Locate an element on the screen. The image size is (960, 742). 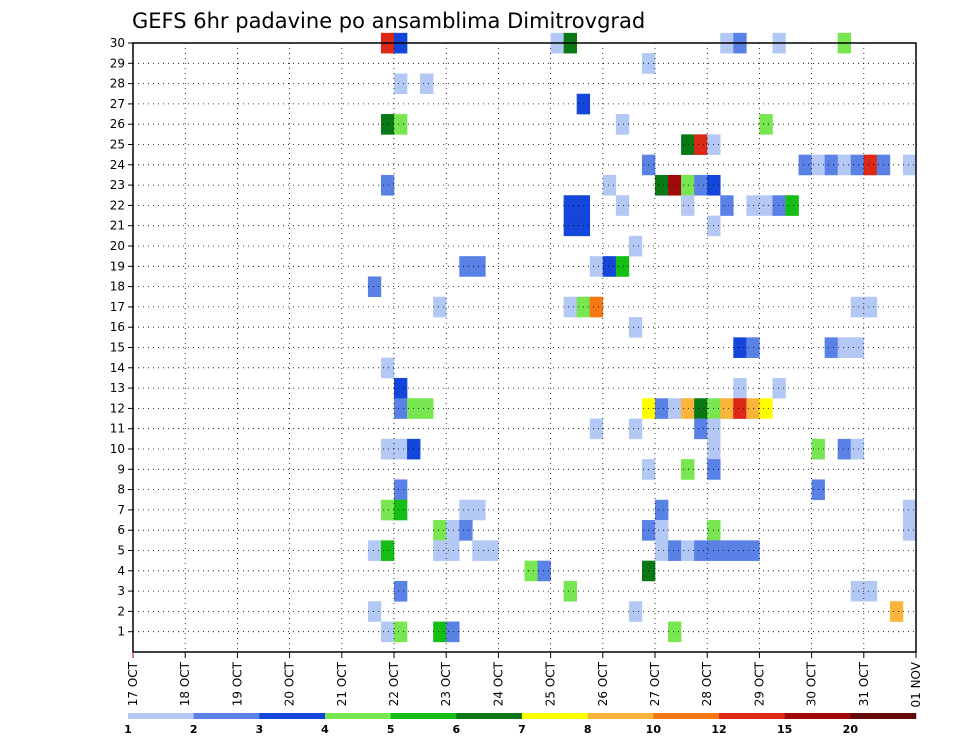
x-tick-label: 21 OCT is located at coordinates (342, 683).